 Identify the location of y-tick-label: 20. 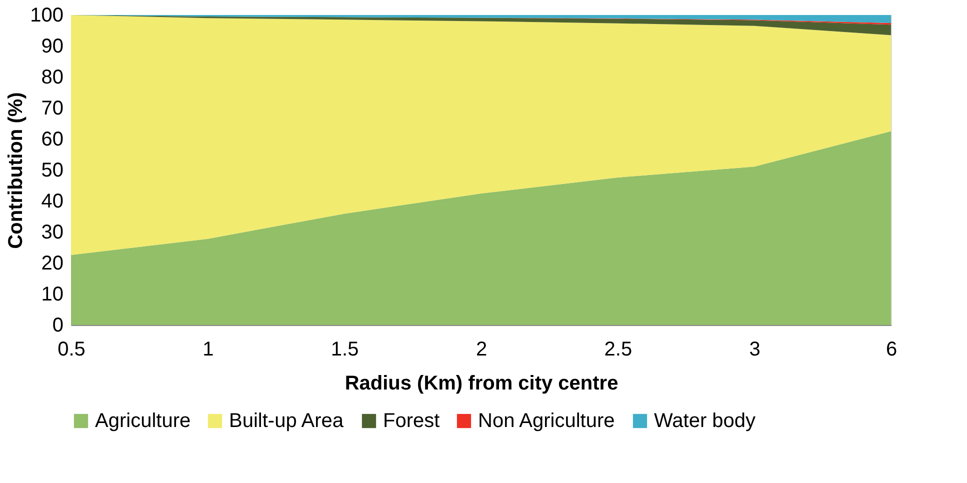
(52, 263).